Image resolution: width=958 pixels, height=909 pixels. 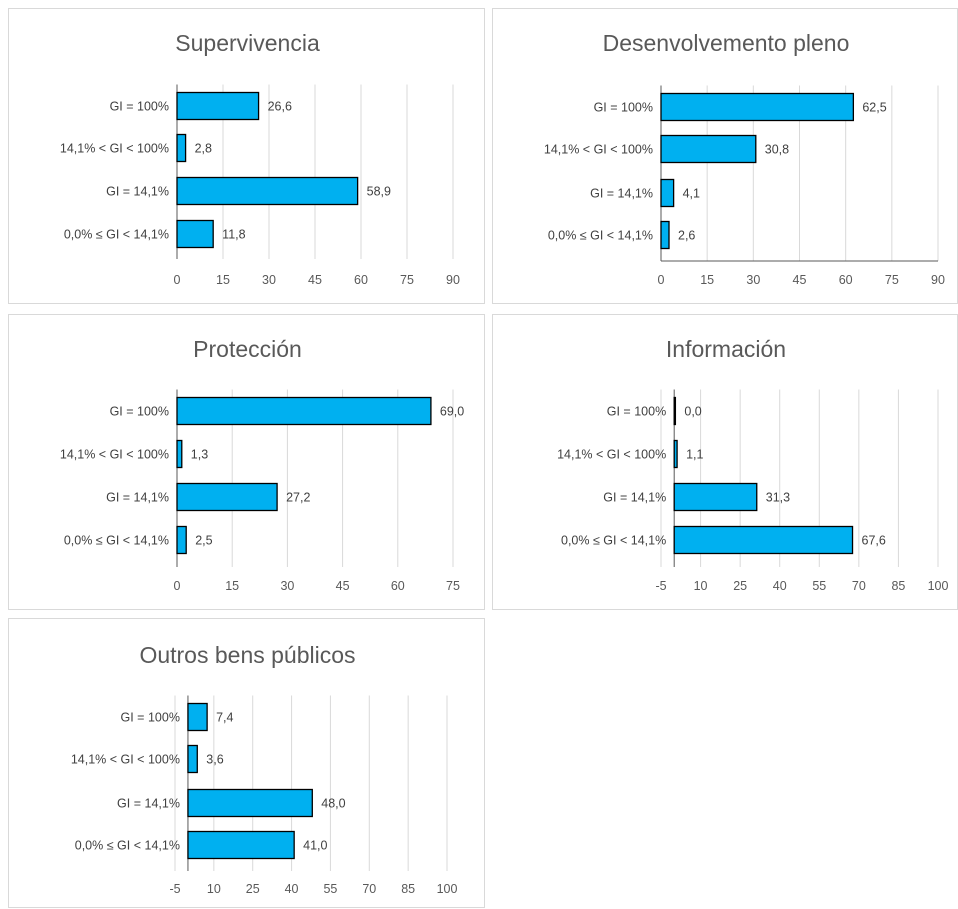 I want to click on data-label: 62,5, so click(x=874, y=108).